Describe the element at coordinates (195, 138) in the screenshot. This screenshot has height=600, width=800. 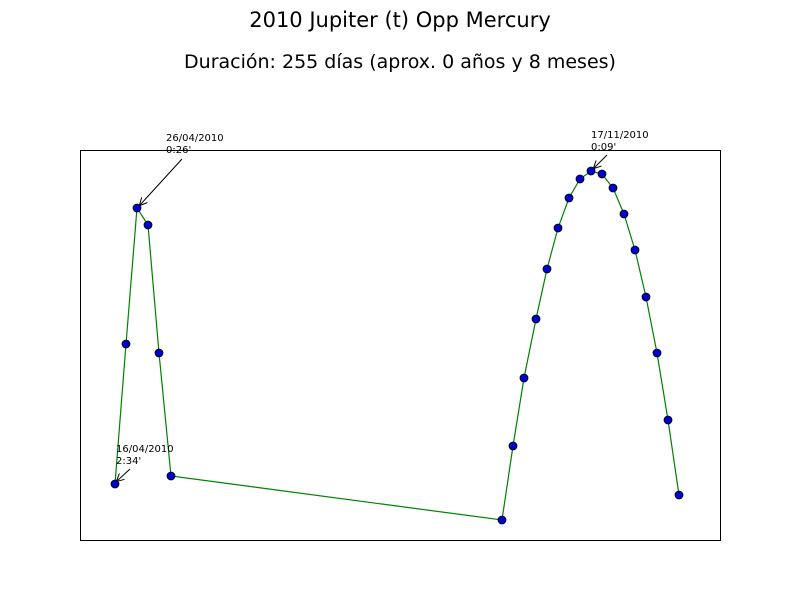
I see `annotation-date: 26/04/2010` at that location.